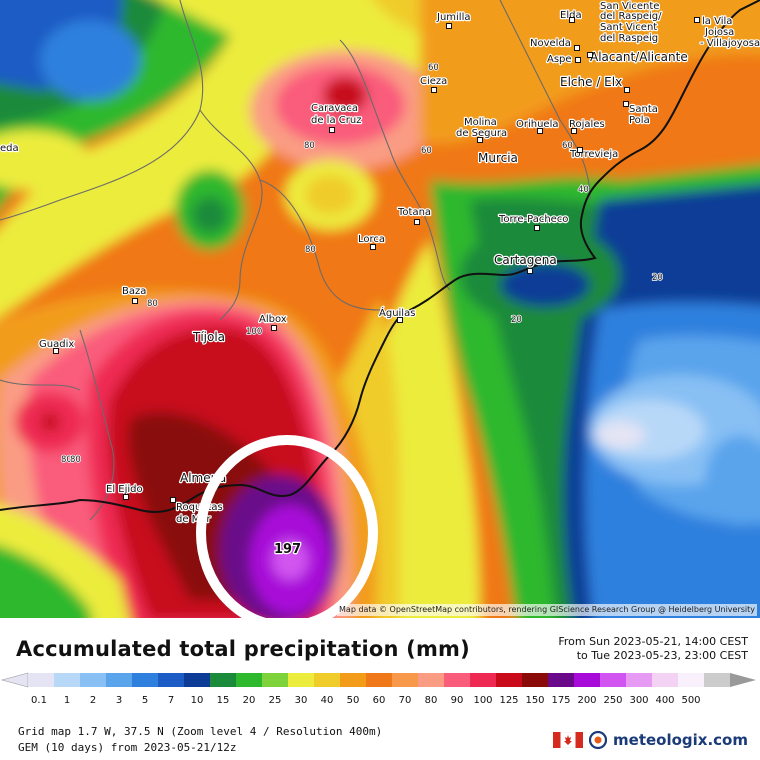 The height and width of the screenshot is (760, 760). I want to click on city-label: de la Cruz, so click(336, 120).